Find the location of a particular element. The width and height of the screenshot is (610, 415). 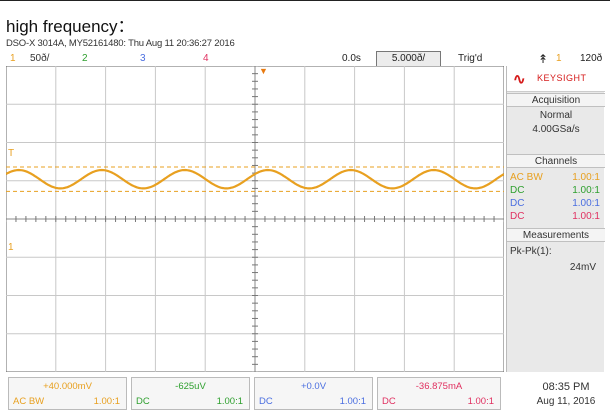

panel-ch1-ratio: 1.00:1 is located at coordinates (586, 177).